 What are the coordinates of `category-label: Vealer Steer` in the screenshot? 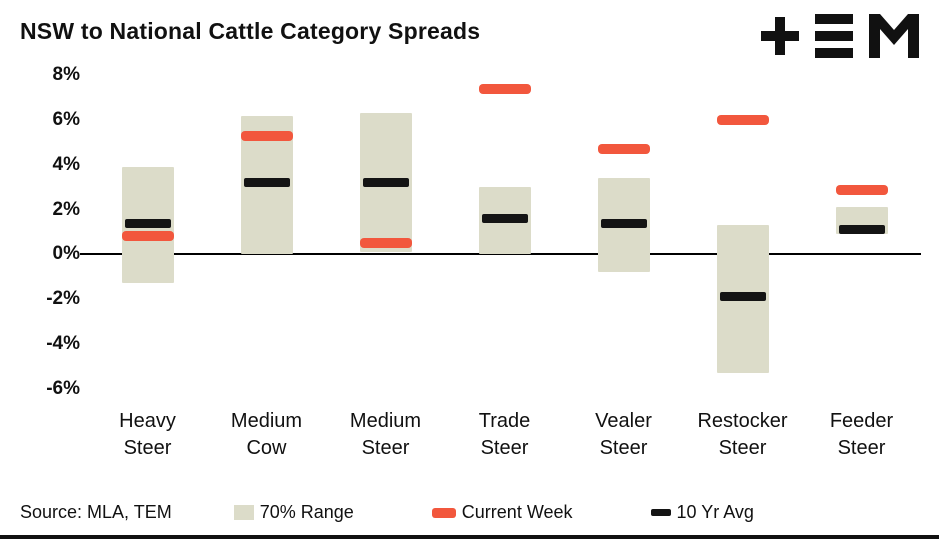 It's located at (623, 434).